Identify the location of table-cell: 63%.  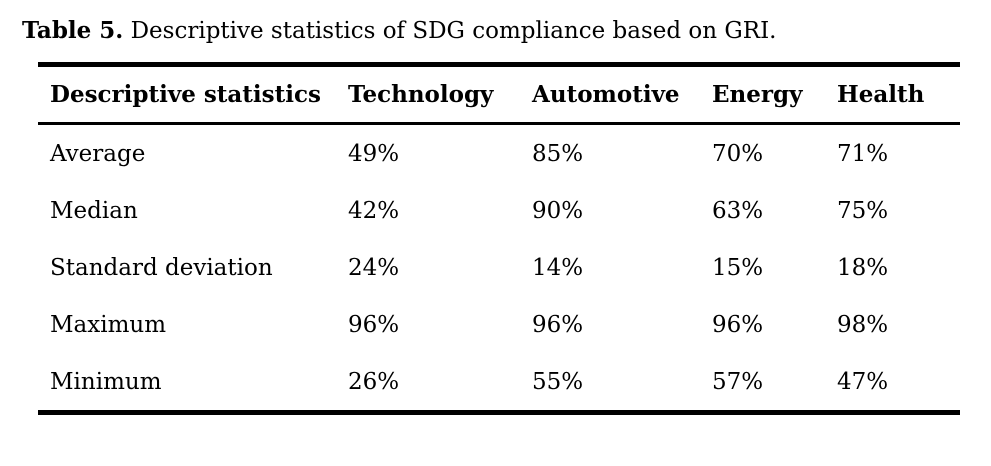
(738, 210).